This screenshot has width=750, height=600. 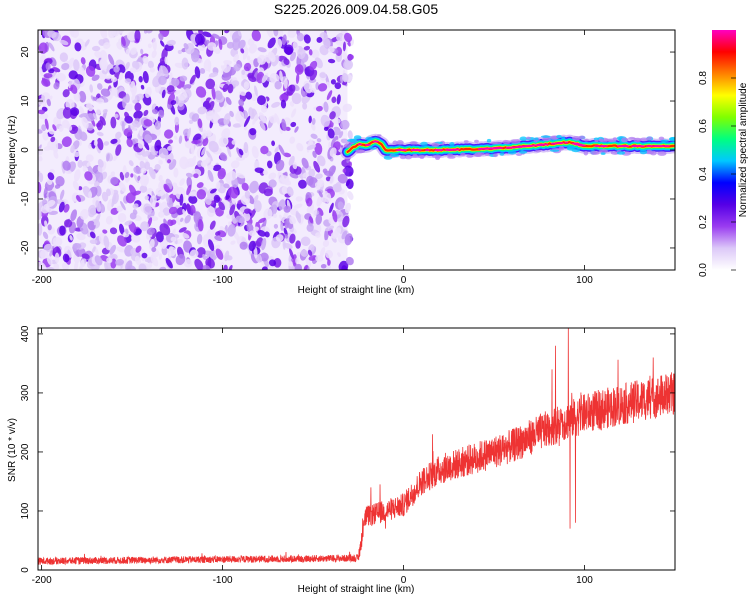 I want to click on x-tick-label: 0, so click(x=404, y=580).